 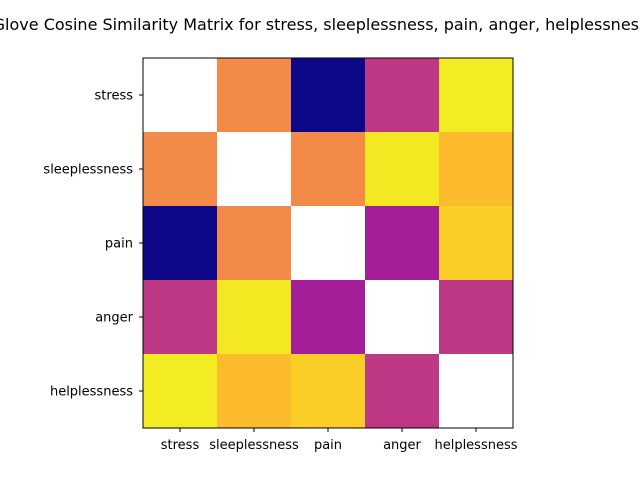 I want to click on heatmap-cell-anger-stress, so click(x=180, y=317).